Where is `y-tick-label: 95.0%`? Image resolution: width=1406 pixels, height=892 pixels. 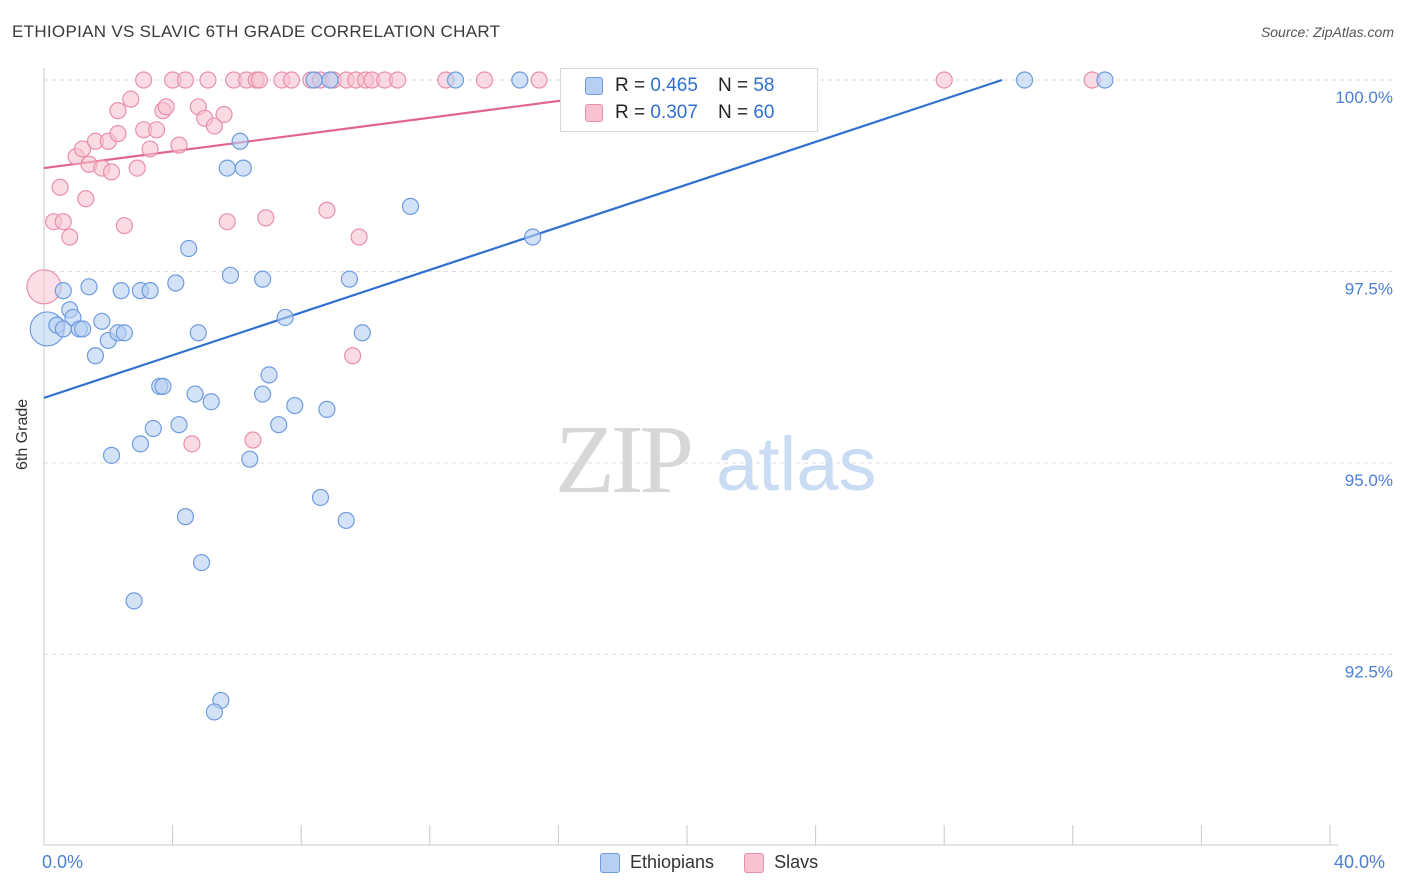
y-tick-label: 95.0% is located at coordinates (1369, 480).